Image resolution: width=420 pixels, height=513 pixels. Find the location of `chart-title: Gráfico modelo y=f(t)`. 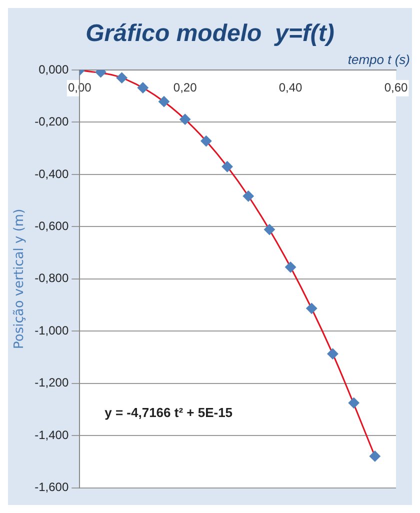

chart-title: Gráfico modelo y=f(t) is located at coordinates (210, 33).